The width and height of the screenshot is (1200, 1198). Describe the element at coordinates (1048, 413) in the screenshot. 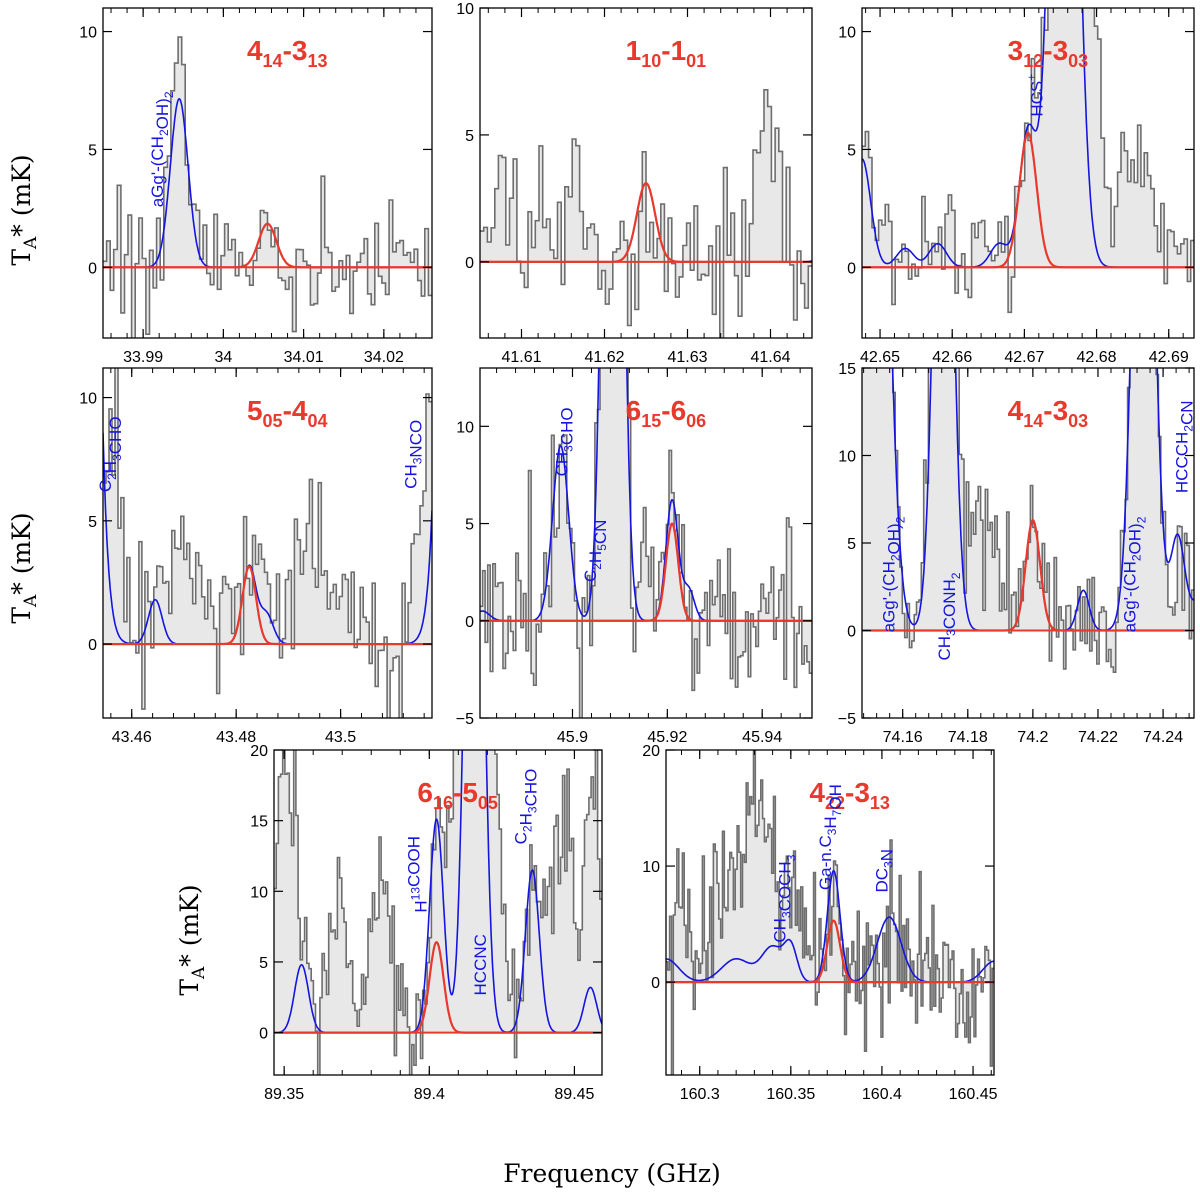

I see `transition-label: 414-303` at that location.